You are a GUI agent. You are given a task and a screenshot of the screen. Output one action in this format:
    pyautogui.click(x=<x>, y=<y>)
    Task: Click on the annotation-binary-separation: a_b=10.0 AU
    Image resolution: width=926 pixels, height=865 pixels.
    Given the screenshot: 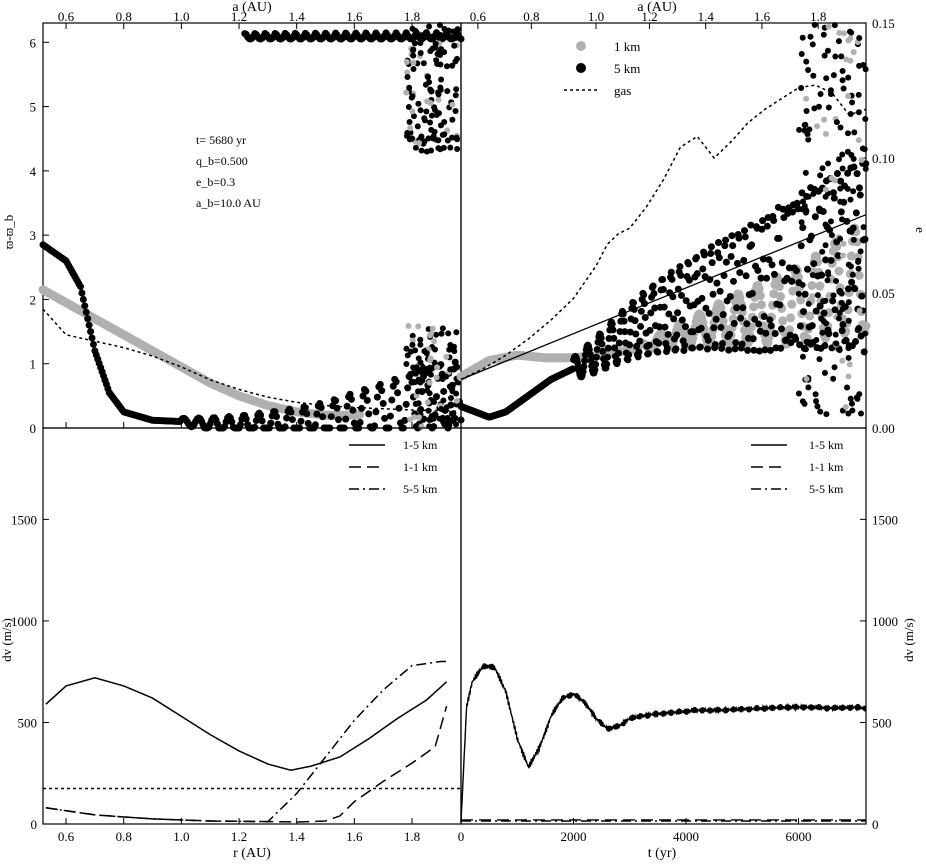 What is the action you would take?
    pyautogui.click(x=228, y=203)
    